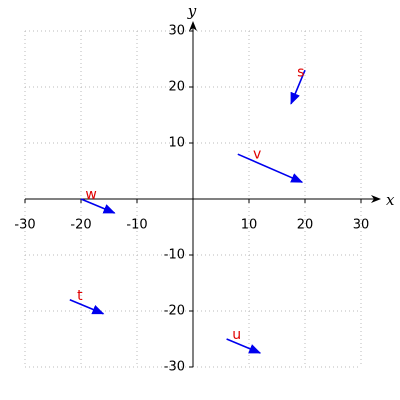  Describe the element at coordinates (249, 225) in the screenshot. I see `x-tick-label: 10` at that location.